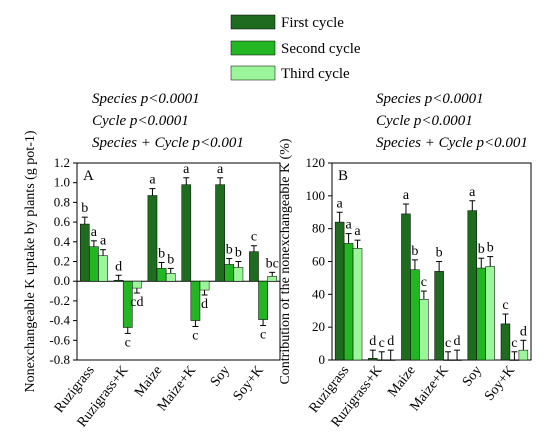 This screenshot has height=446, width=550. Describe the element at coordinates (312, 23) in the screenshot. I see `legend-label-first: First cycle` at that location.